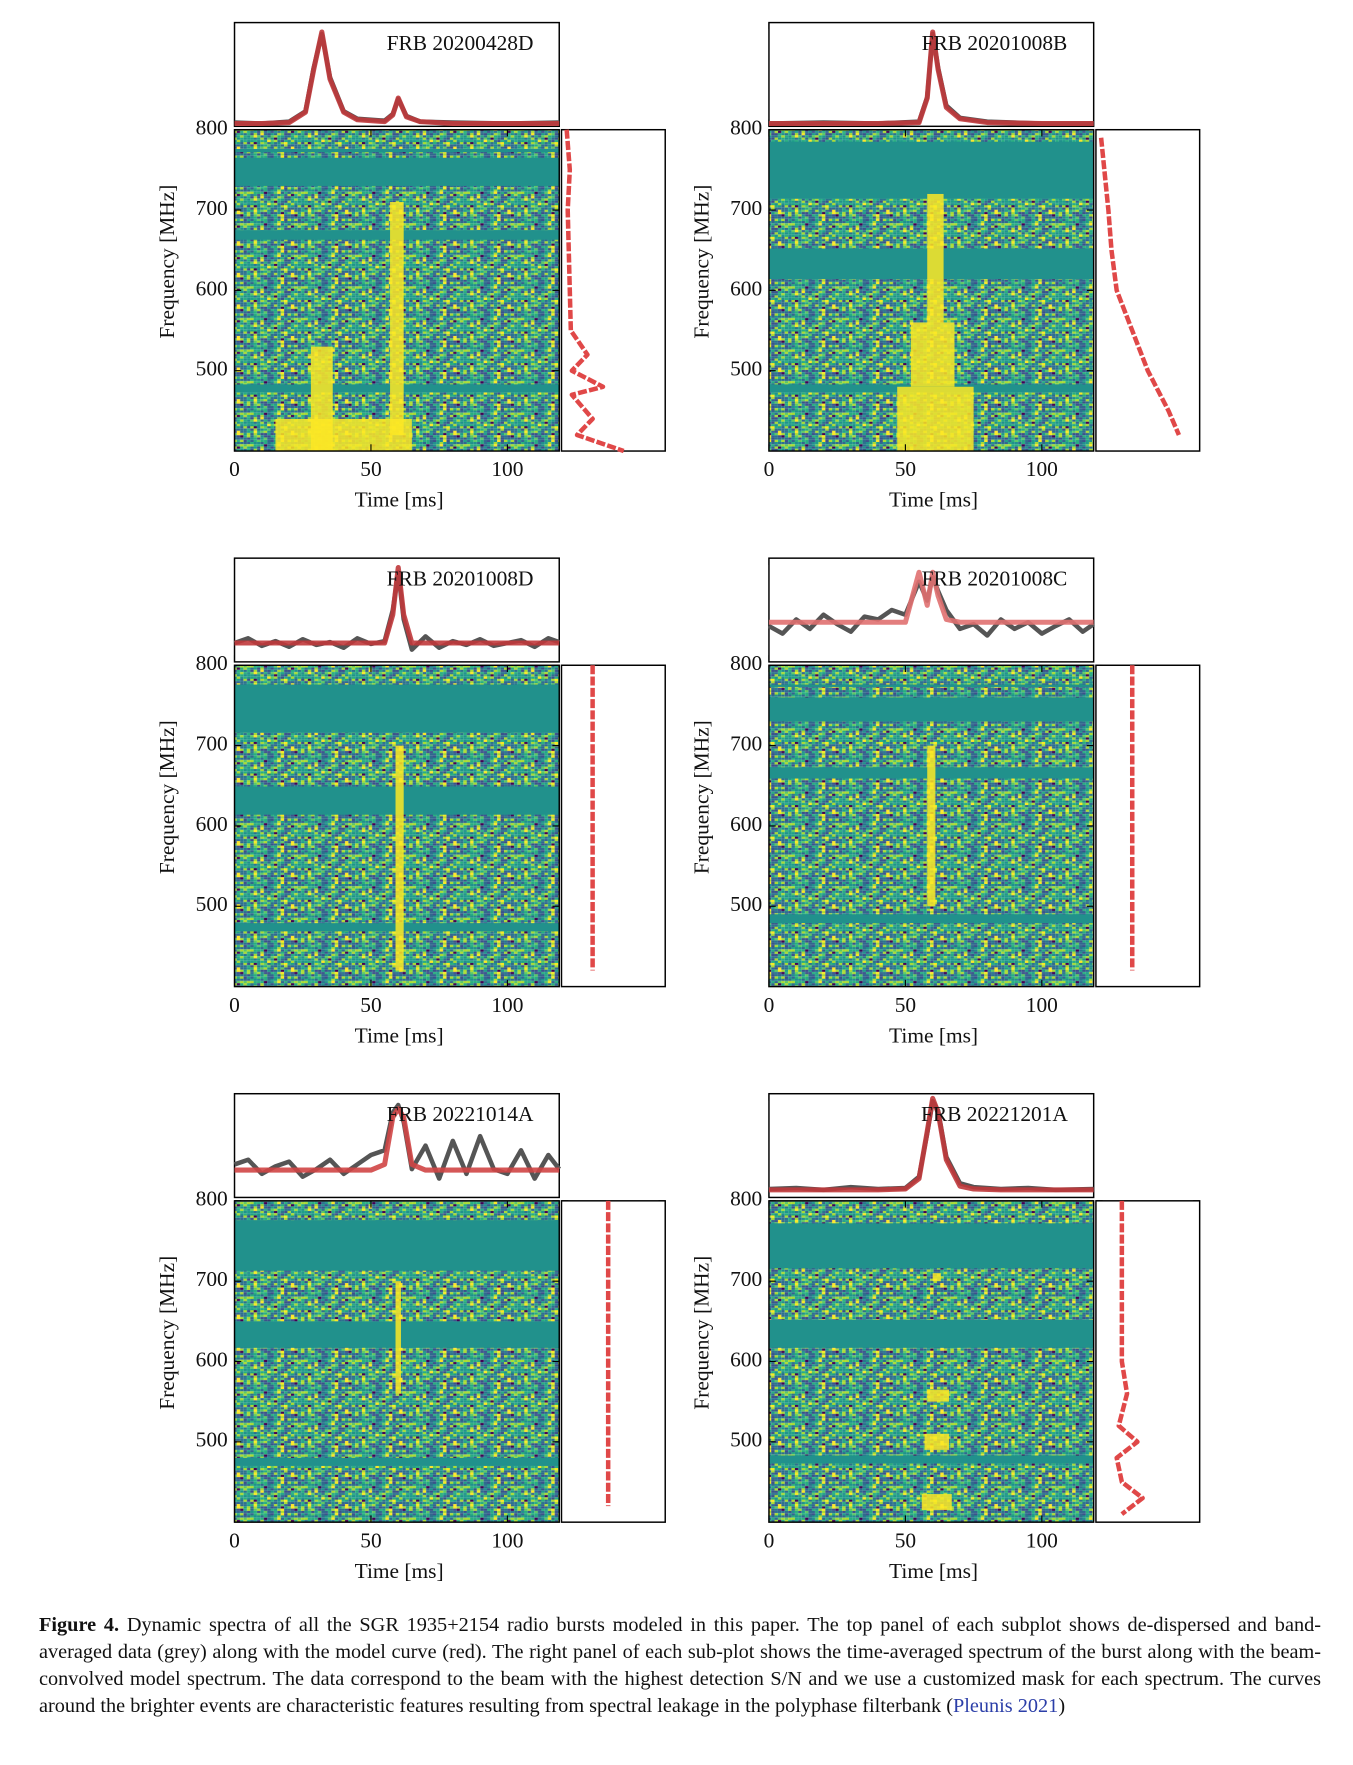 The width and height of the screenshot is (1353, 1765). What do you see at coordinates (995, 43) in the screenshot?
I see `panel-title: FRB 20201008B` at bounding box center [995, 43].